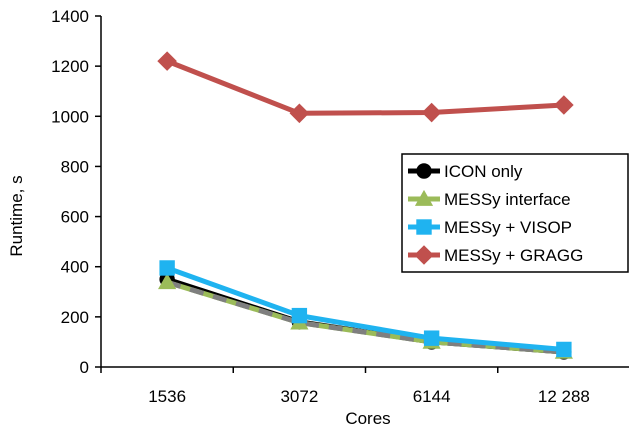  I want to click on series-messy-visop, so click(365, 309).